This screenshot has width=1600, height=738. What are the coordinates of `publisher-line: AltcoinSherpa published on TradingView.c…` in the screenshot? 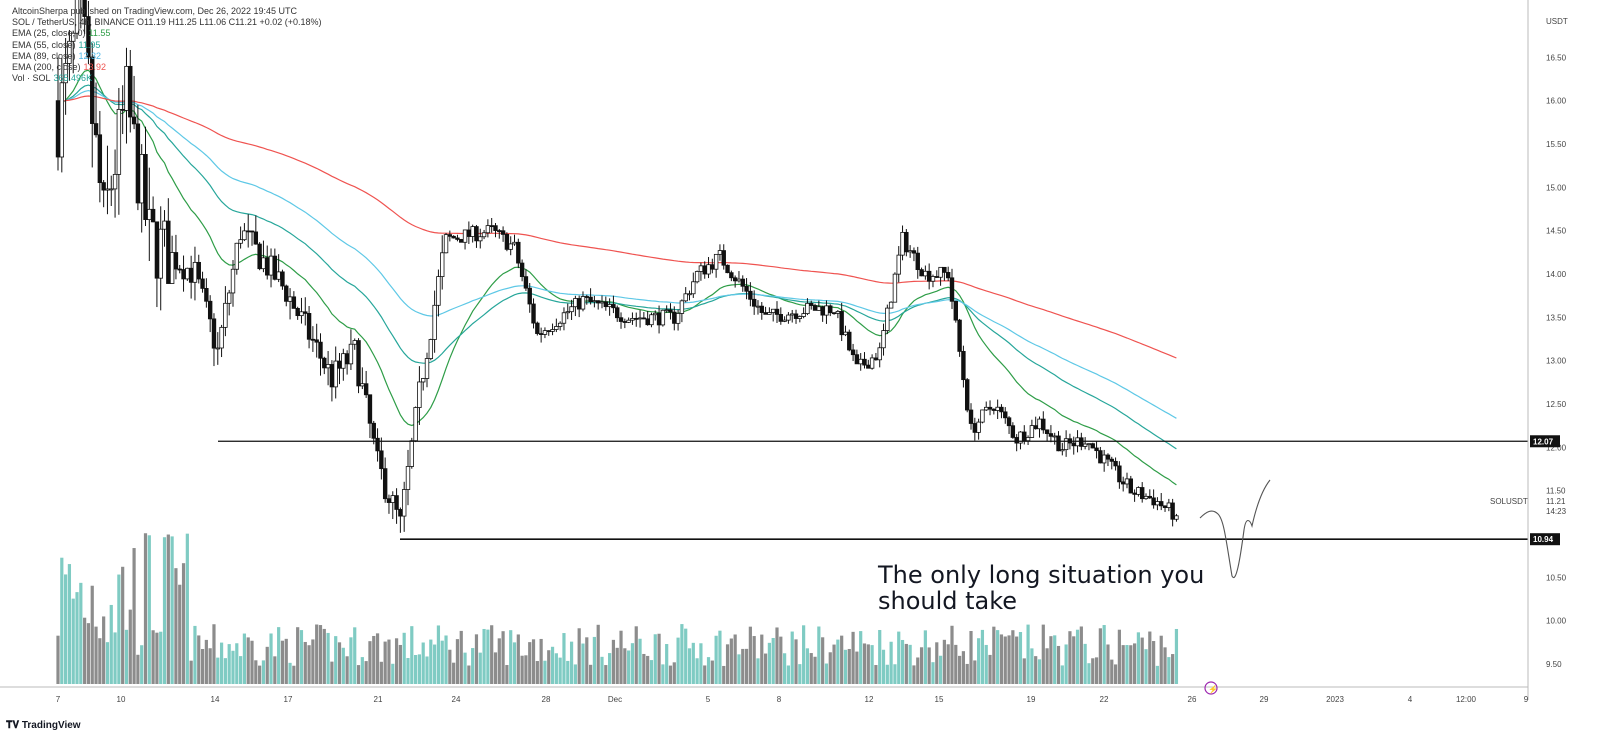 It's located at (155, 11).